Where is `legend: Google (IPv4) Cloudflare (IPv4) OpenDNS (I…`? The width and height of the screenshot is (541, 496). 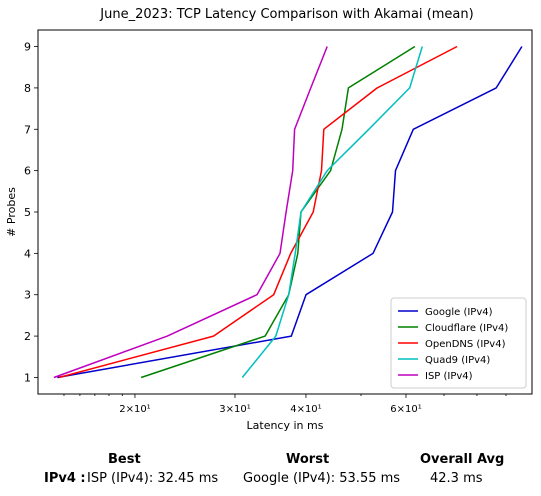
legend: Google (IPv4) Cloudflare (IPv4) OpenDNS (I… is located at coordinates (458, 343).